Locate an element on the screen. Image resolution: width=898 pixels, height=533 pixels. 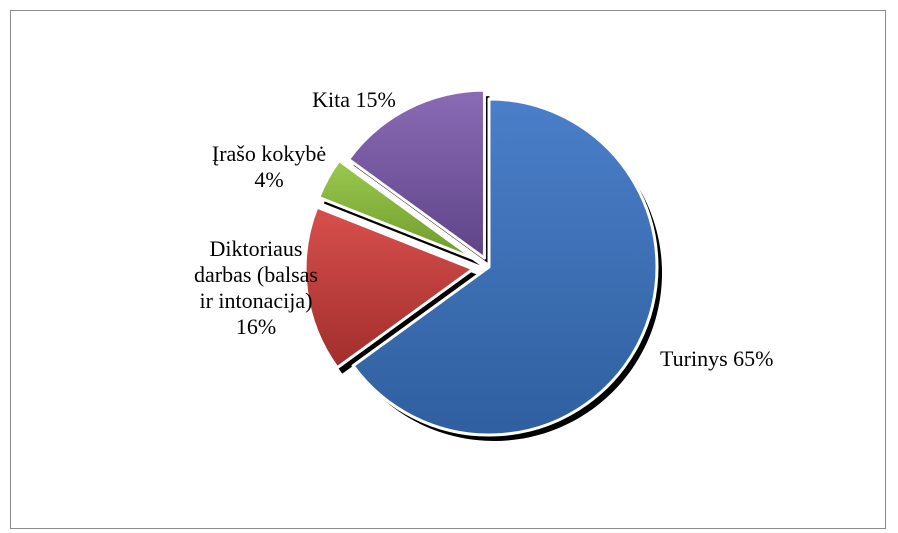
slice-label: Kita 15% is located at coordinates (354, 99).